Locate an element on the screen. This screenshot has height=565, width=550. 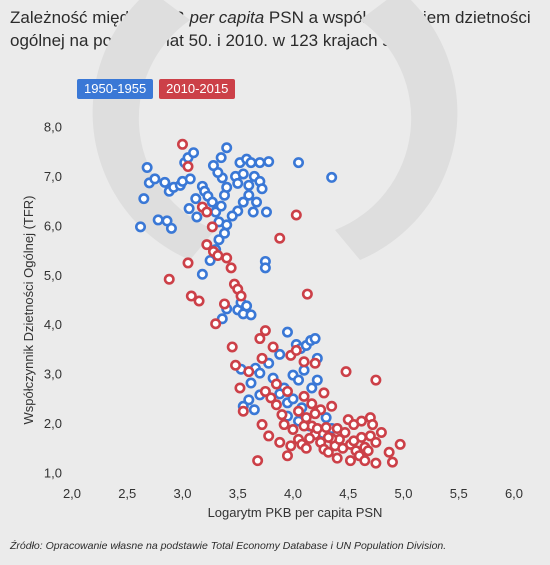
x-tick-label: 2,5 is located at coordinates (127, 493).